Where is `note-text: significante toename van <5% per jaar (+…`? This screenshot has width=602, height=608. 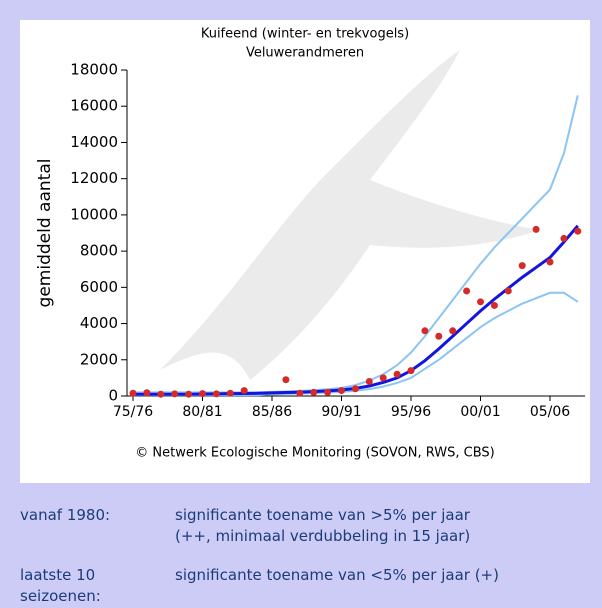 note-text: significante toename van <5% per jaar (+… is located at coordinates (337, 575).